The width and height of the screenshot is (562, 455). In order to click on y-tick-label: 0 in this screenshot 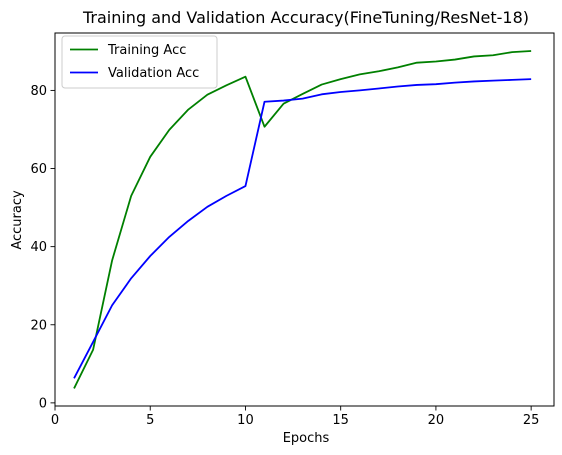, I will do `click(43, 403)`.